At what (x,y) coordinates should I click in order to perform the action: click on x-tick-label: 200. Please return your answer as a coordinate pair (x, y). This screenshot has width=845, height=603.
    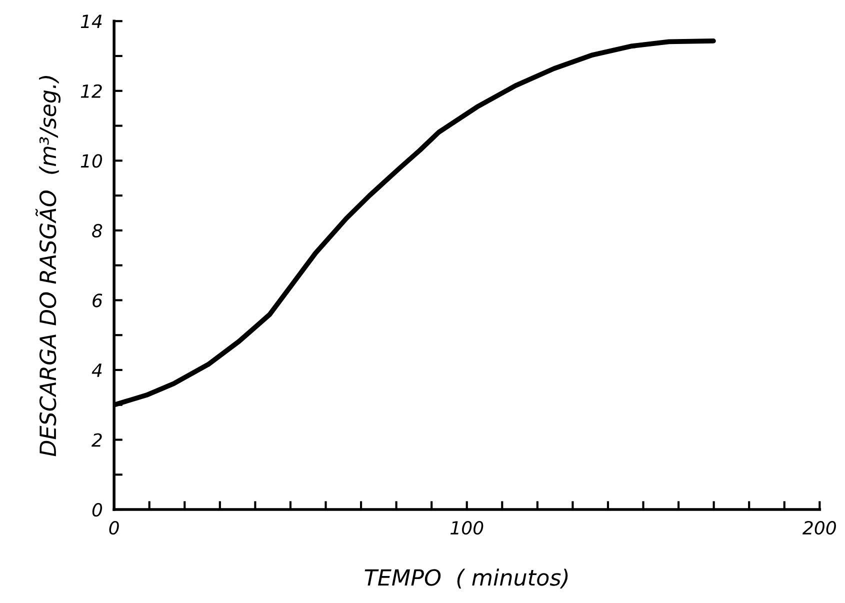
    Looking at the image, I should click on (819, 527).